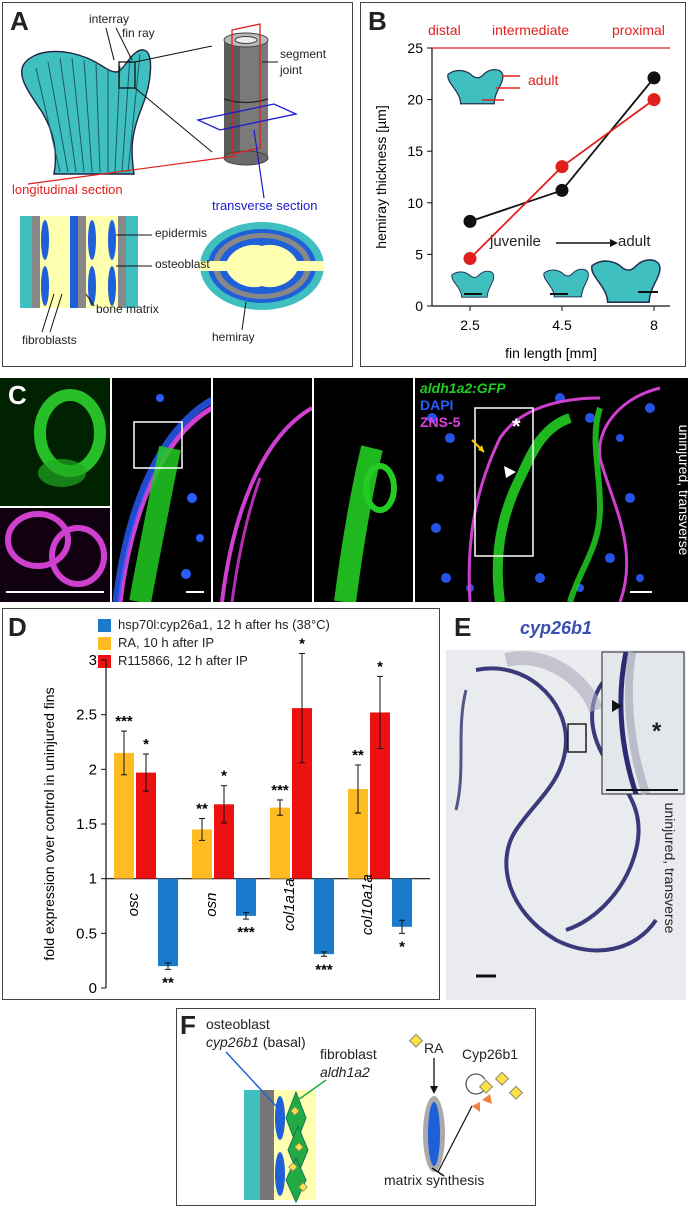 This screenshot has height=1208, width=688. What do you see at coordinates (289, 904) in the screenshot?
I see `category-label: col1a1a` at bounding box center [289, 904].